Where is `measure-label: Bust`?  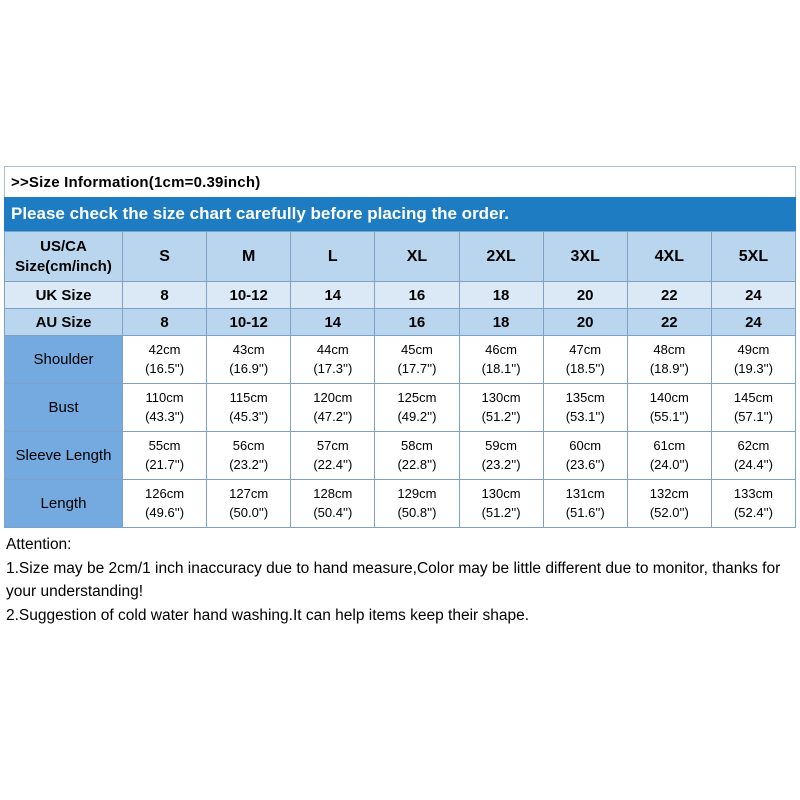
measure-label: Bust is located at coordinates (63, 407).